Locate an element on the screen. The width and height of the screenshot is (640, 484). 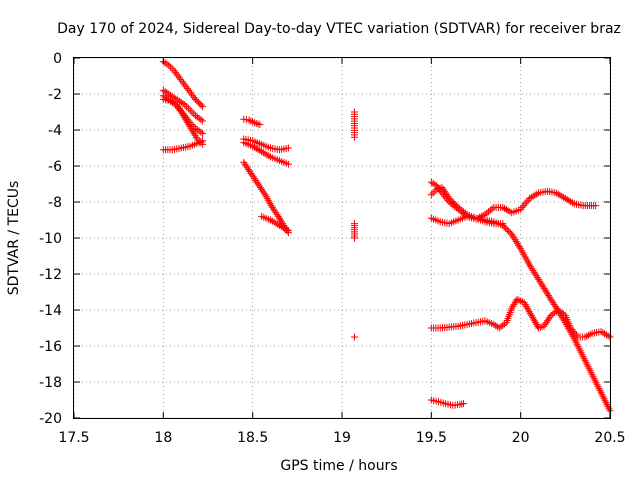
x-tick-label: 17.5 is located at coordinates (73, 438).